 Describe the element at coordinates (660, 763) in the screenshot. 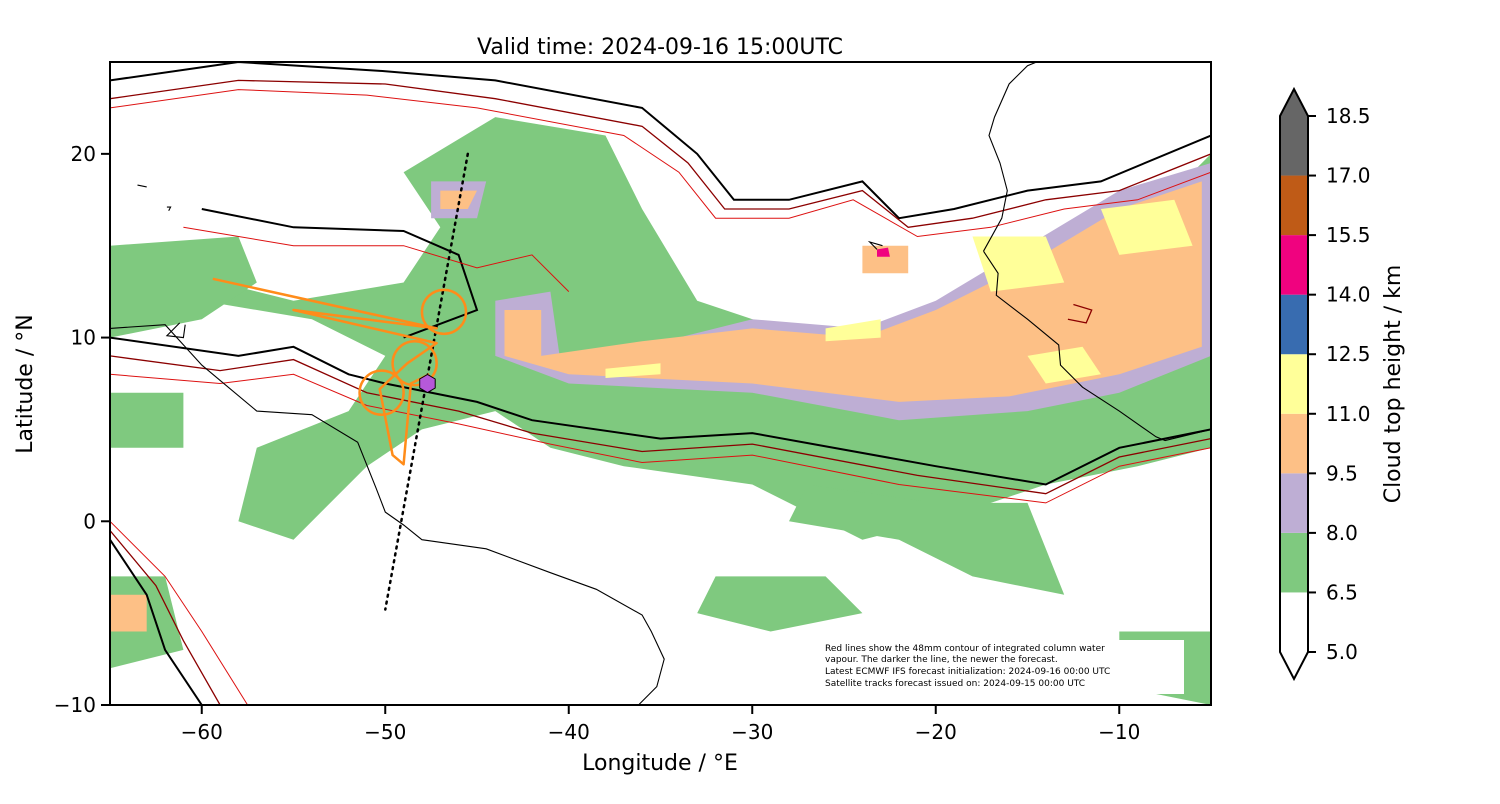

I see `x-axis-label: Longitude / °E` at that location.